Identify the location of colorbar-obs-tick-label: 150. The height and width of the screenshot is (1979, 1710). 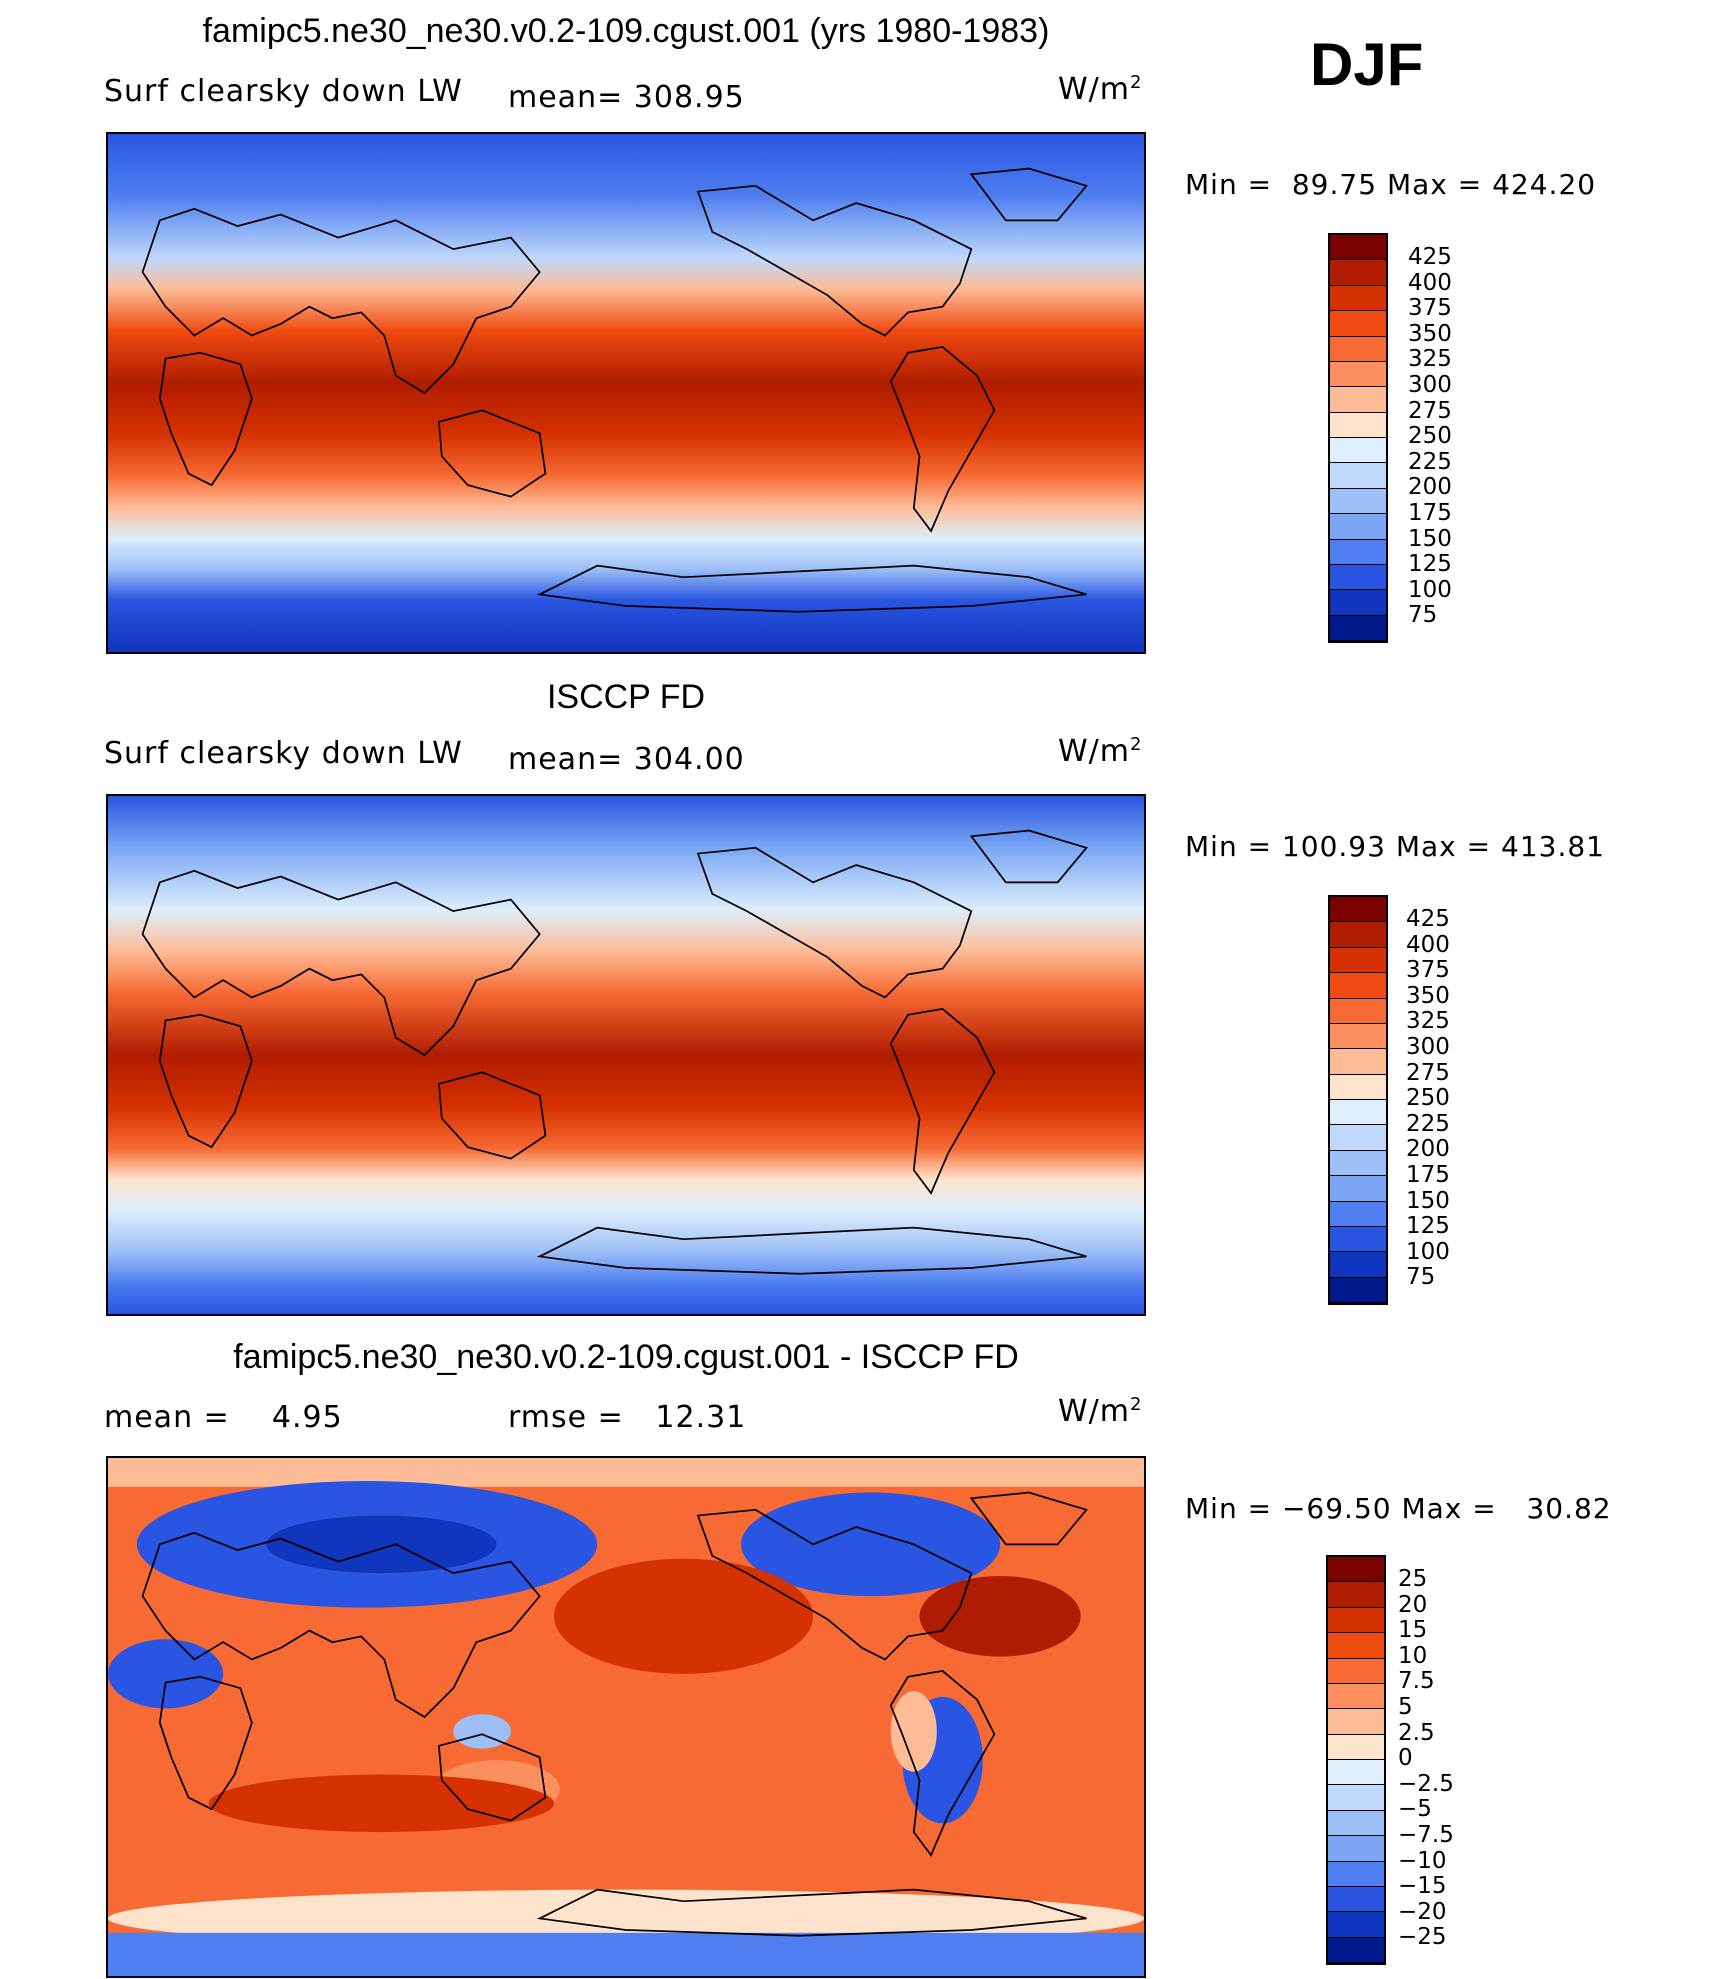
(1428, 1200).